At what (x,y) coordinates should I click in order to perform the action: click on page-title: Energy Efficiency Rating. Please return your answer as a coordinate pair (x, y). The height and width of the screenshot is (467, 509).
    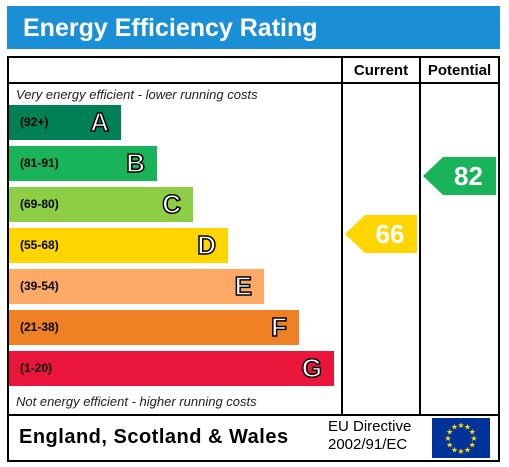
    Looking at the image, I should click on (170, 28).